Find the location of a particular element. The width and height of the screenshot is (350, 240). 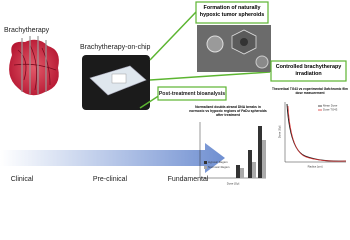

box-label: Post-treatment bioanalysis is located at coordinates (192, 94).